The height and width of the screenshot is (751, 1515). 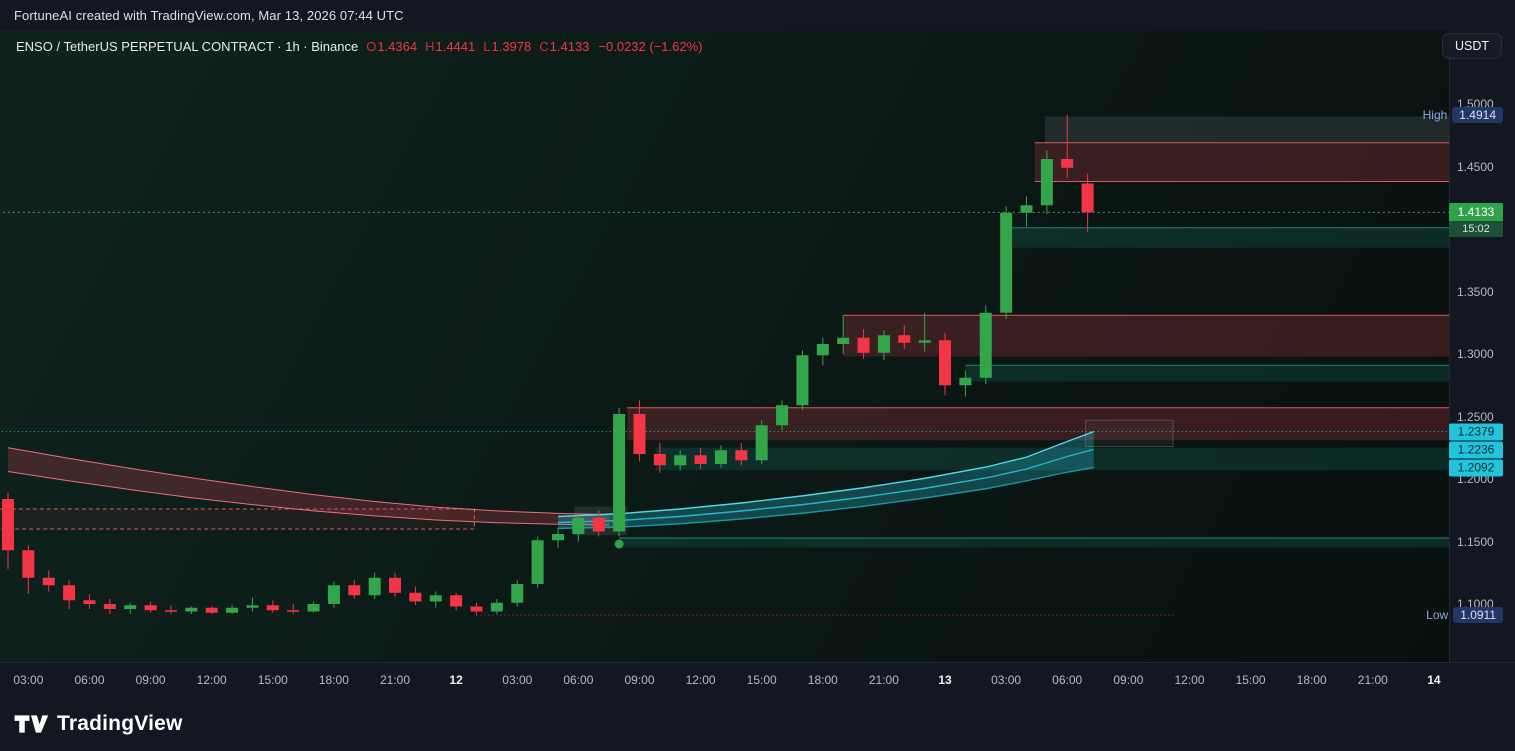 I want to click on price-change: −0.0232 (−1.62%), so click(x=650, y=46).